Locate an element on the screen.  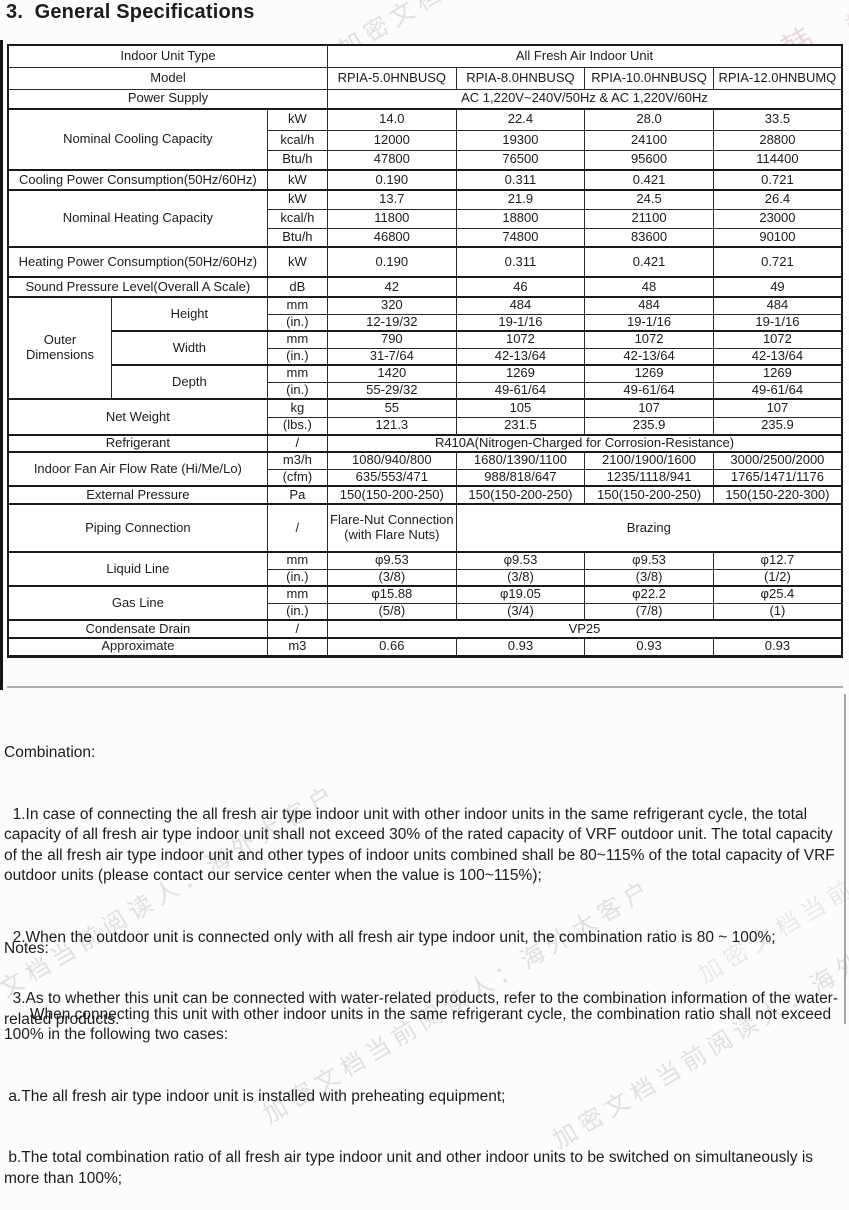
row-label-indoor-unit-type: Indoor Unit Type is located at coordinates (168, 56).